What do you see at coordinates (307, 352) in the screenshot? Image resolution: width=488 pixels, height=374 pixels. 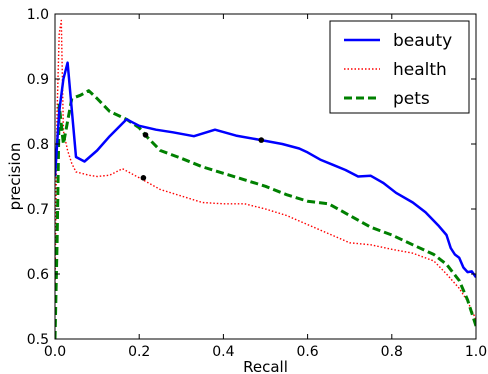 I see `x-tick-label: 0.6` at bounding box center [307, 352].